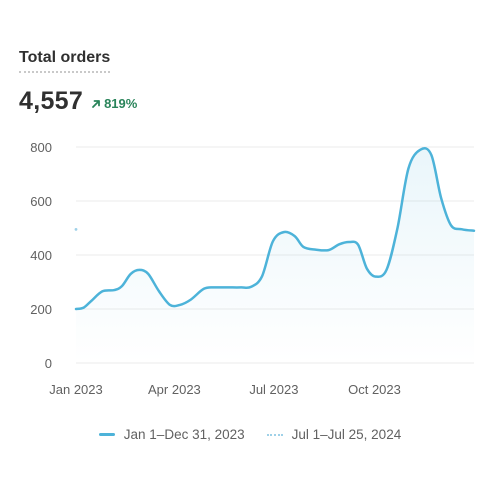 This screenshot has height=500, width=500. What do you see at coordinates (274, 434) in the screenshot?
I see `legend-swatch-dotted` at bounding box center [274, 434].